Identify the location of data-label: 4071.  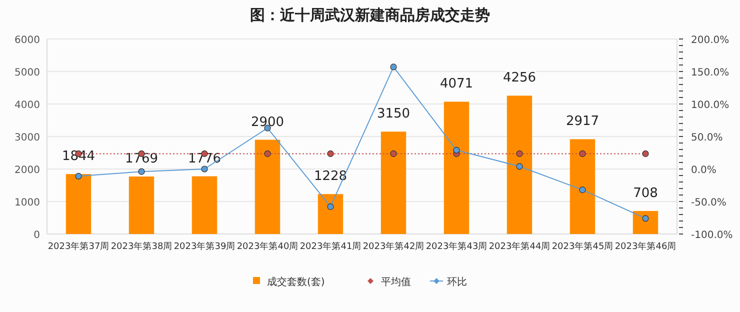
(457, 84).